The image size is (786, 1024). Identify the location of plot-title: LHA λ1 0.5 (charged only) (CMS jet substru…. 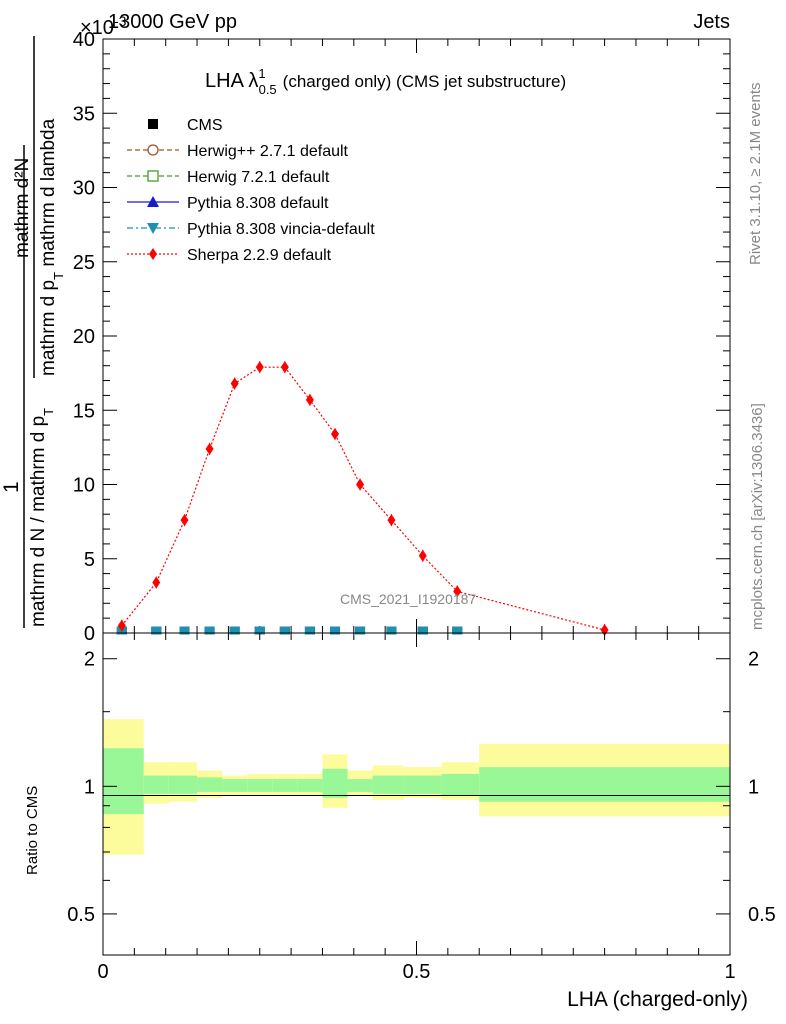
(385, 81).